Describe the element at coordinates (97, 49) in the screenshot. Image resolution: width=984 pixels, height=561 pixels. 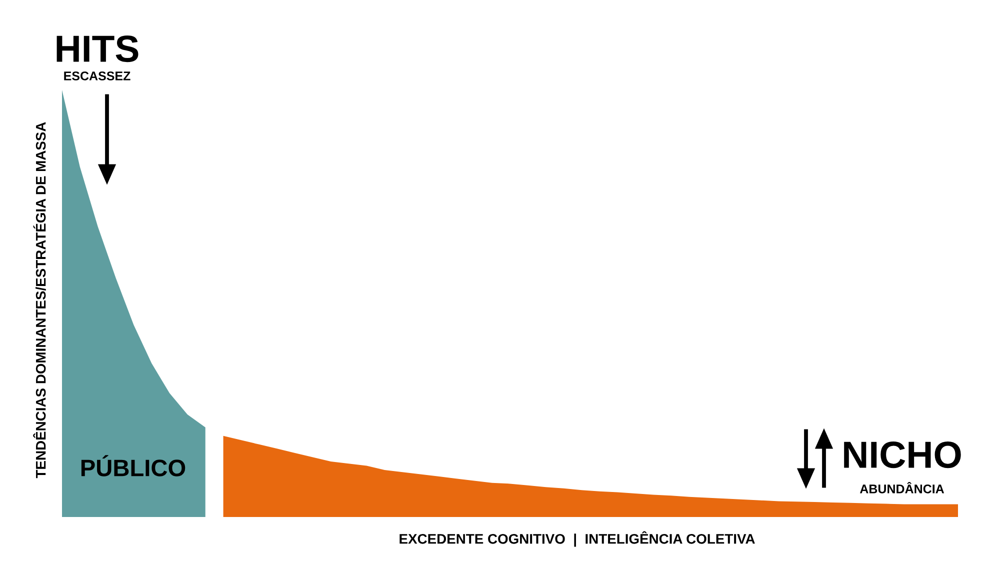
I see `text: HITS` at that location.